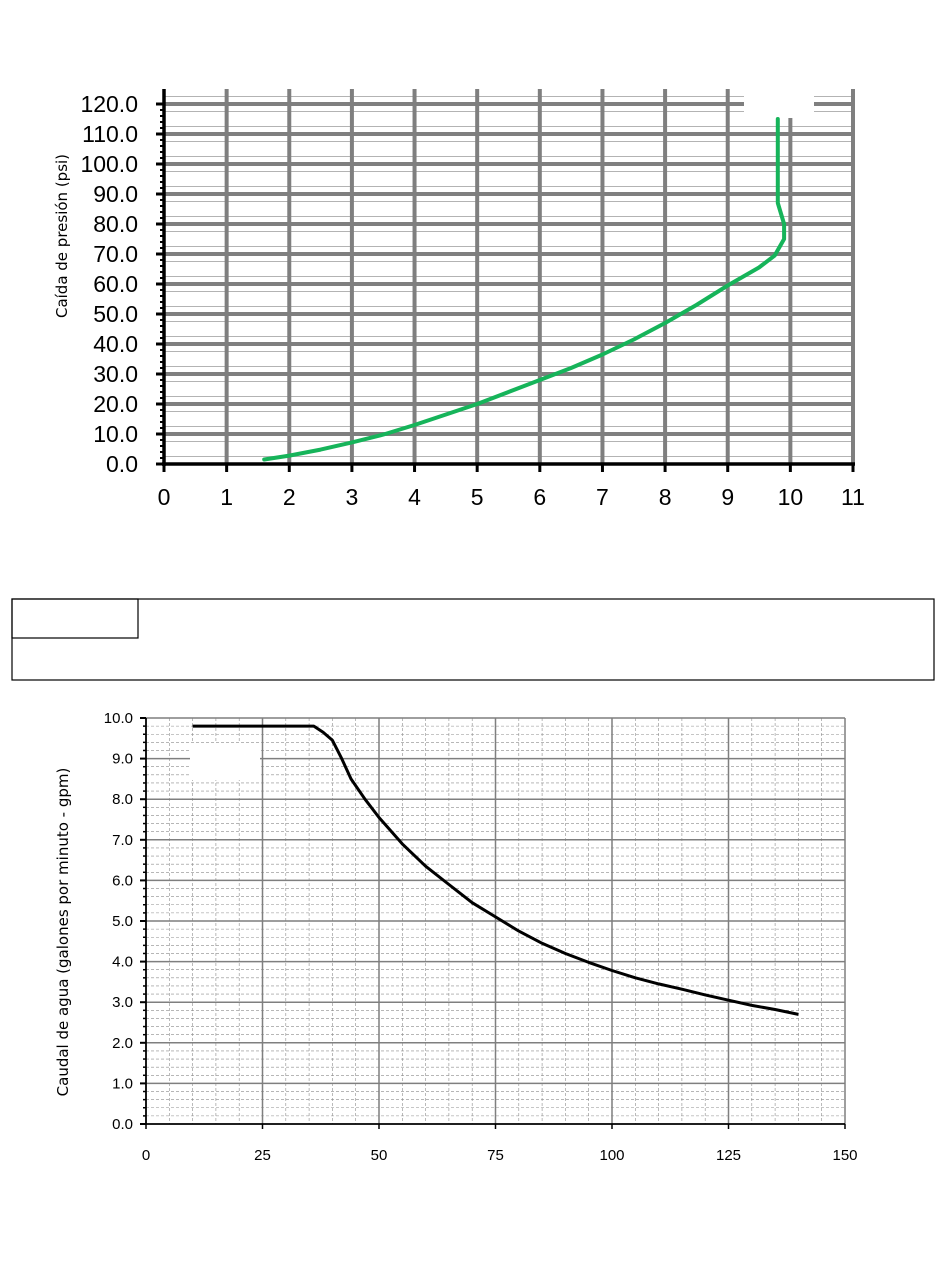 This screenshot has width=950, height=1276. Describe the element at coordinates (115, 344) in the screenshot. I see `y-tick-label: 40.0` at that location.